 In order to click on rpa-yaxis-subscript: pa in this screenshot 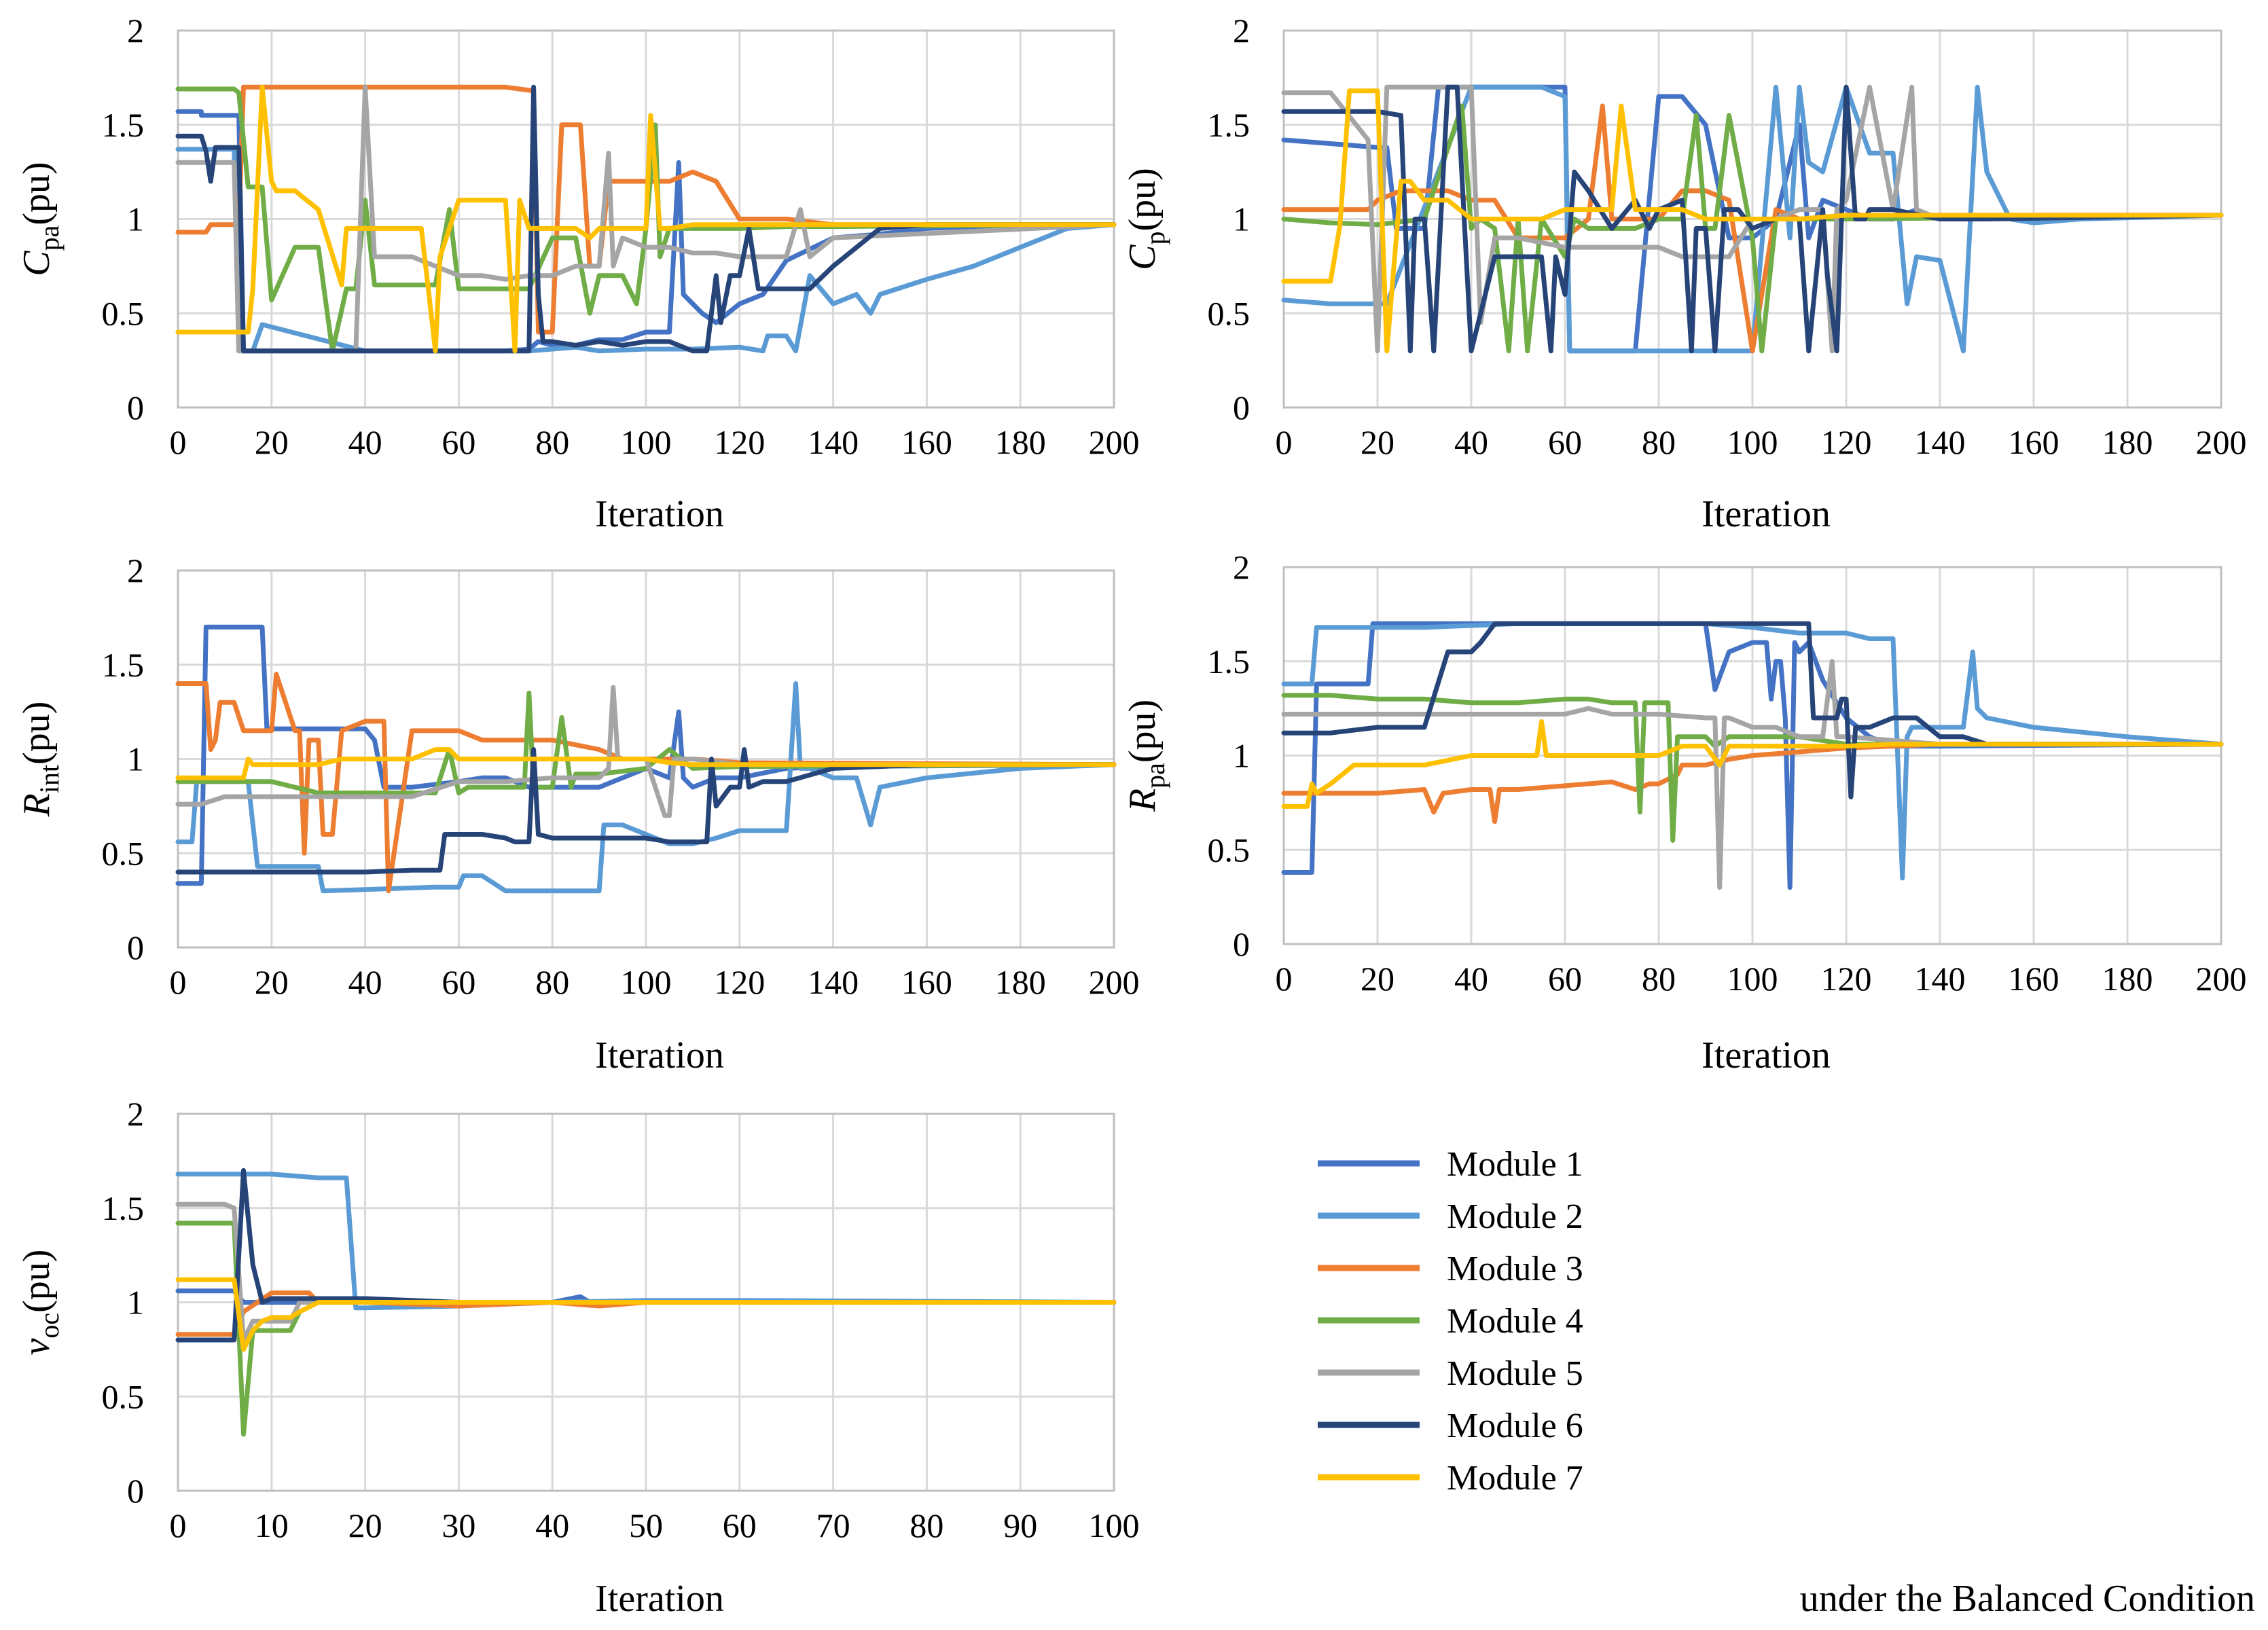, I will do `click(1155, 776)`.